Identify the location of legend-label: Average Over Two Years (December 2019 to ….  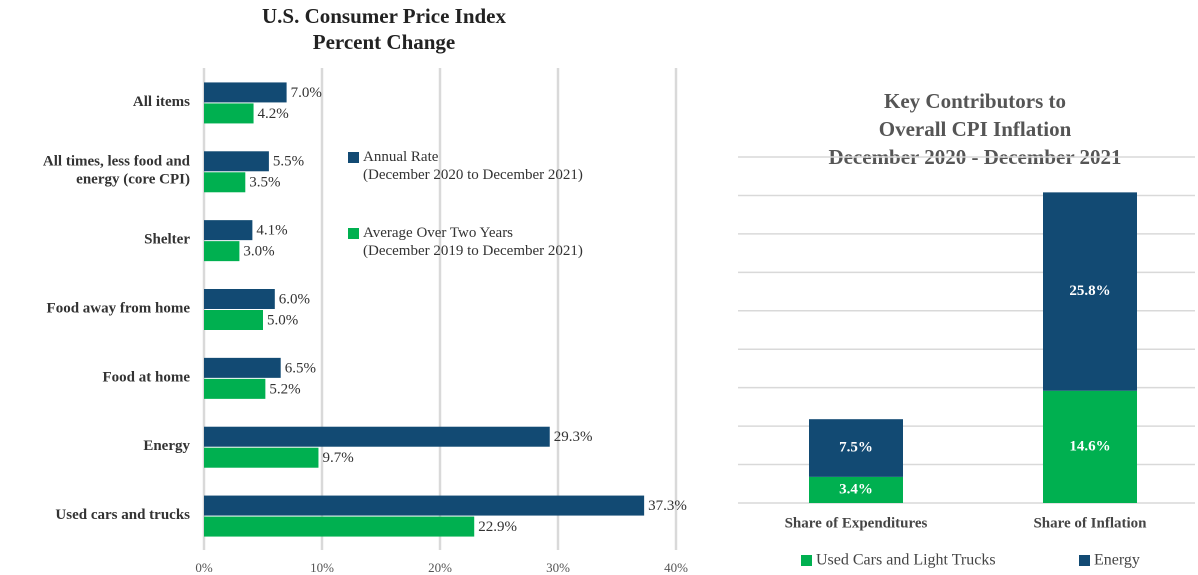
(473, 242).